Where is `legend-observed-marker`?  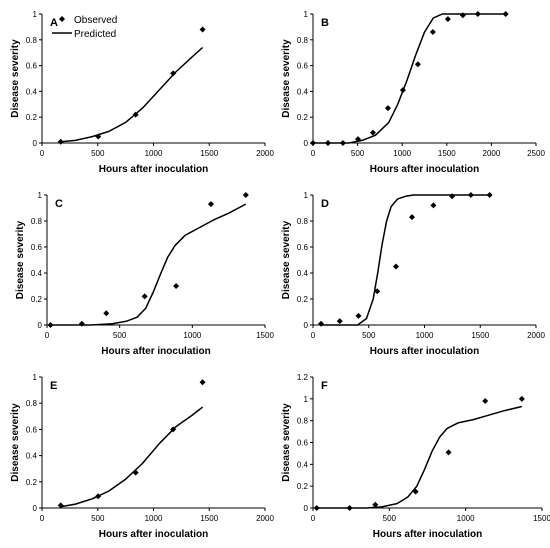
legend-observed-marker is located at coordinates (62, 19).